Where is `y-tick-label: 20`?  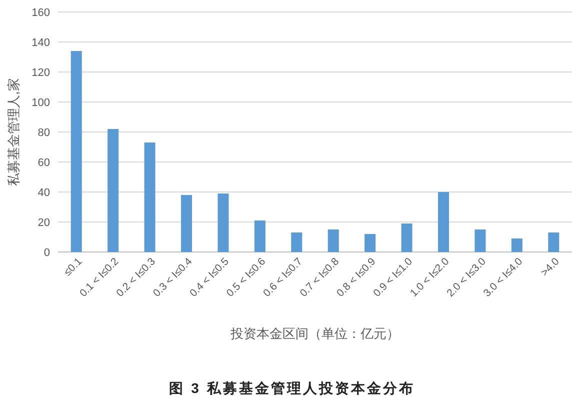
y-tick-label: 20 is located at coordinates (44, 223).